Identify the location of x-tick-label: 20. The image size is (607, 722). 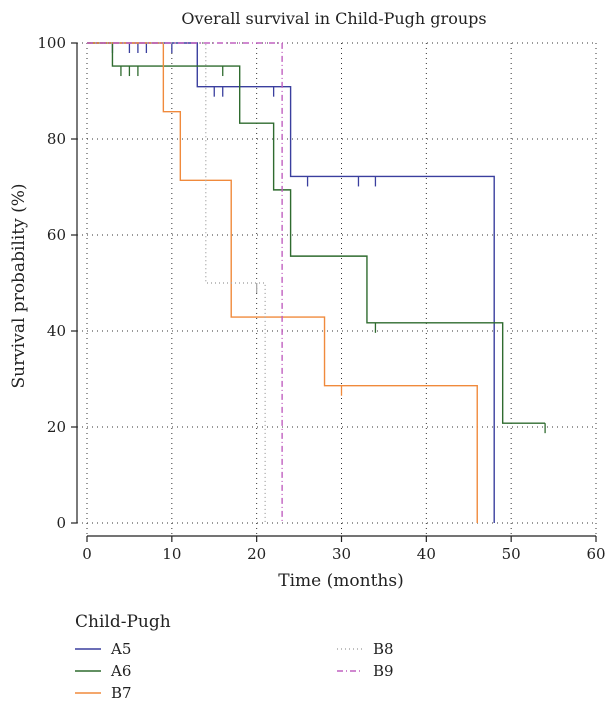
(256, 554).